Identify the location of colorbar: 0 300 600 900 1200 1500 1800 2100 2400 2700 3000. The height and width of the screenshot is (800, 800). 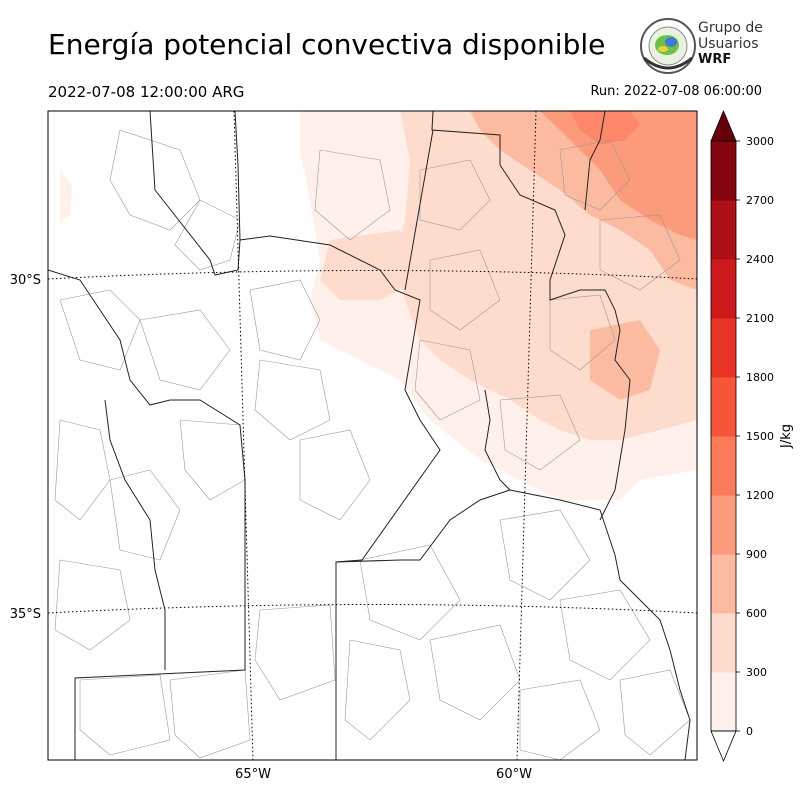
(742, 436).